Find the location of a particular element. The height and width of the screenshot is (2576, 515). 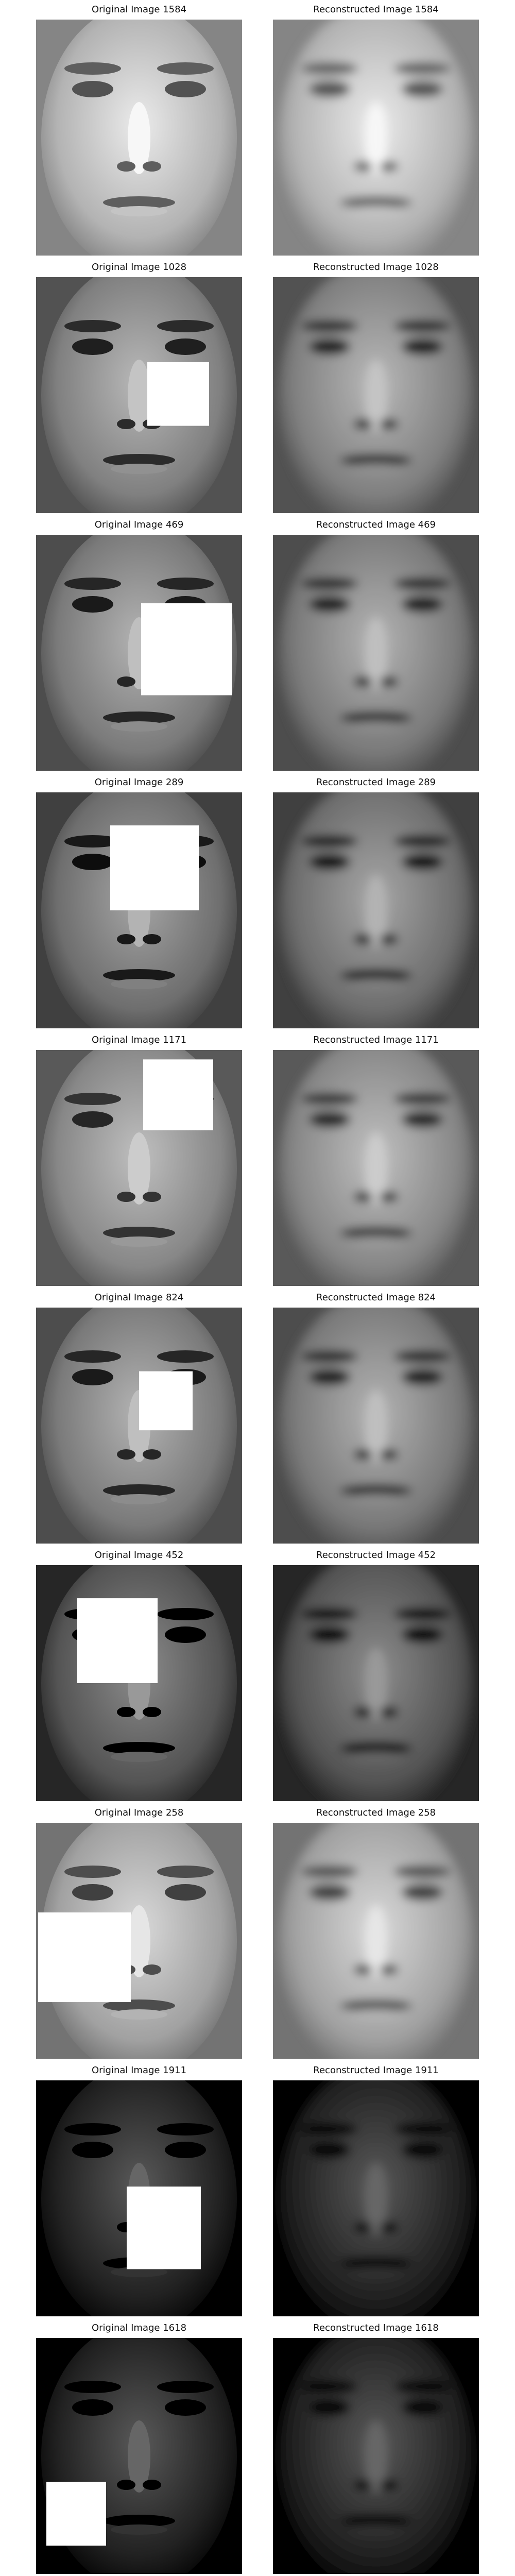

reconstructed-image-title: Reconstructed Image 824 is located at coordinates (376, 1297).